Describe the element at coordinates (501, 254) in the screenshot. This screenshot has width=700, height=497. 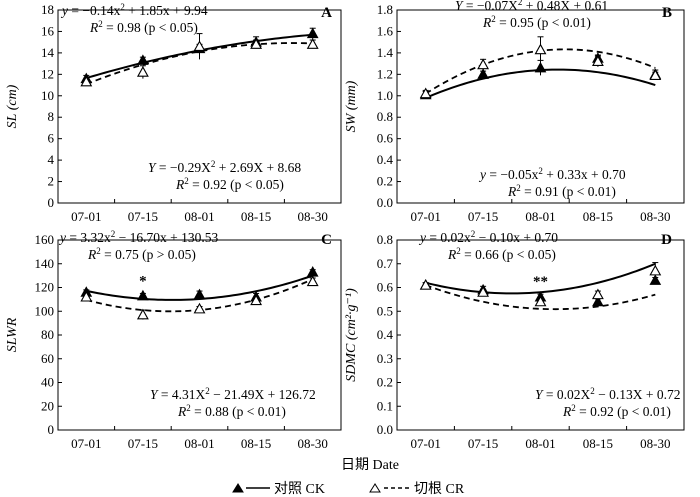
I see `fit-r-squared: R2 = 0.66 (p < 0.05)` at that location.